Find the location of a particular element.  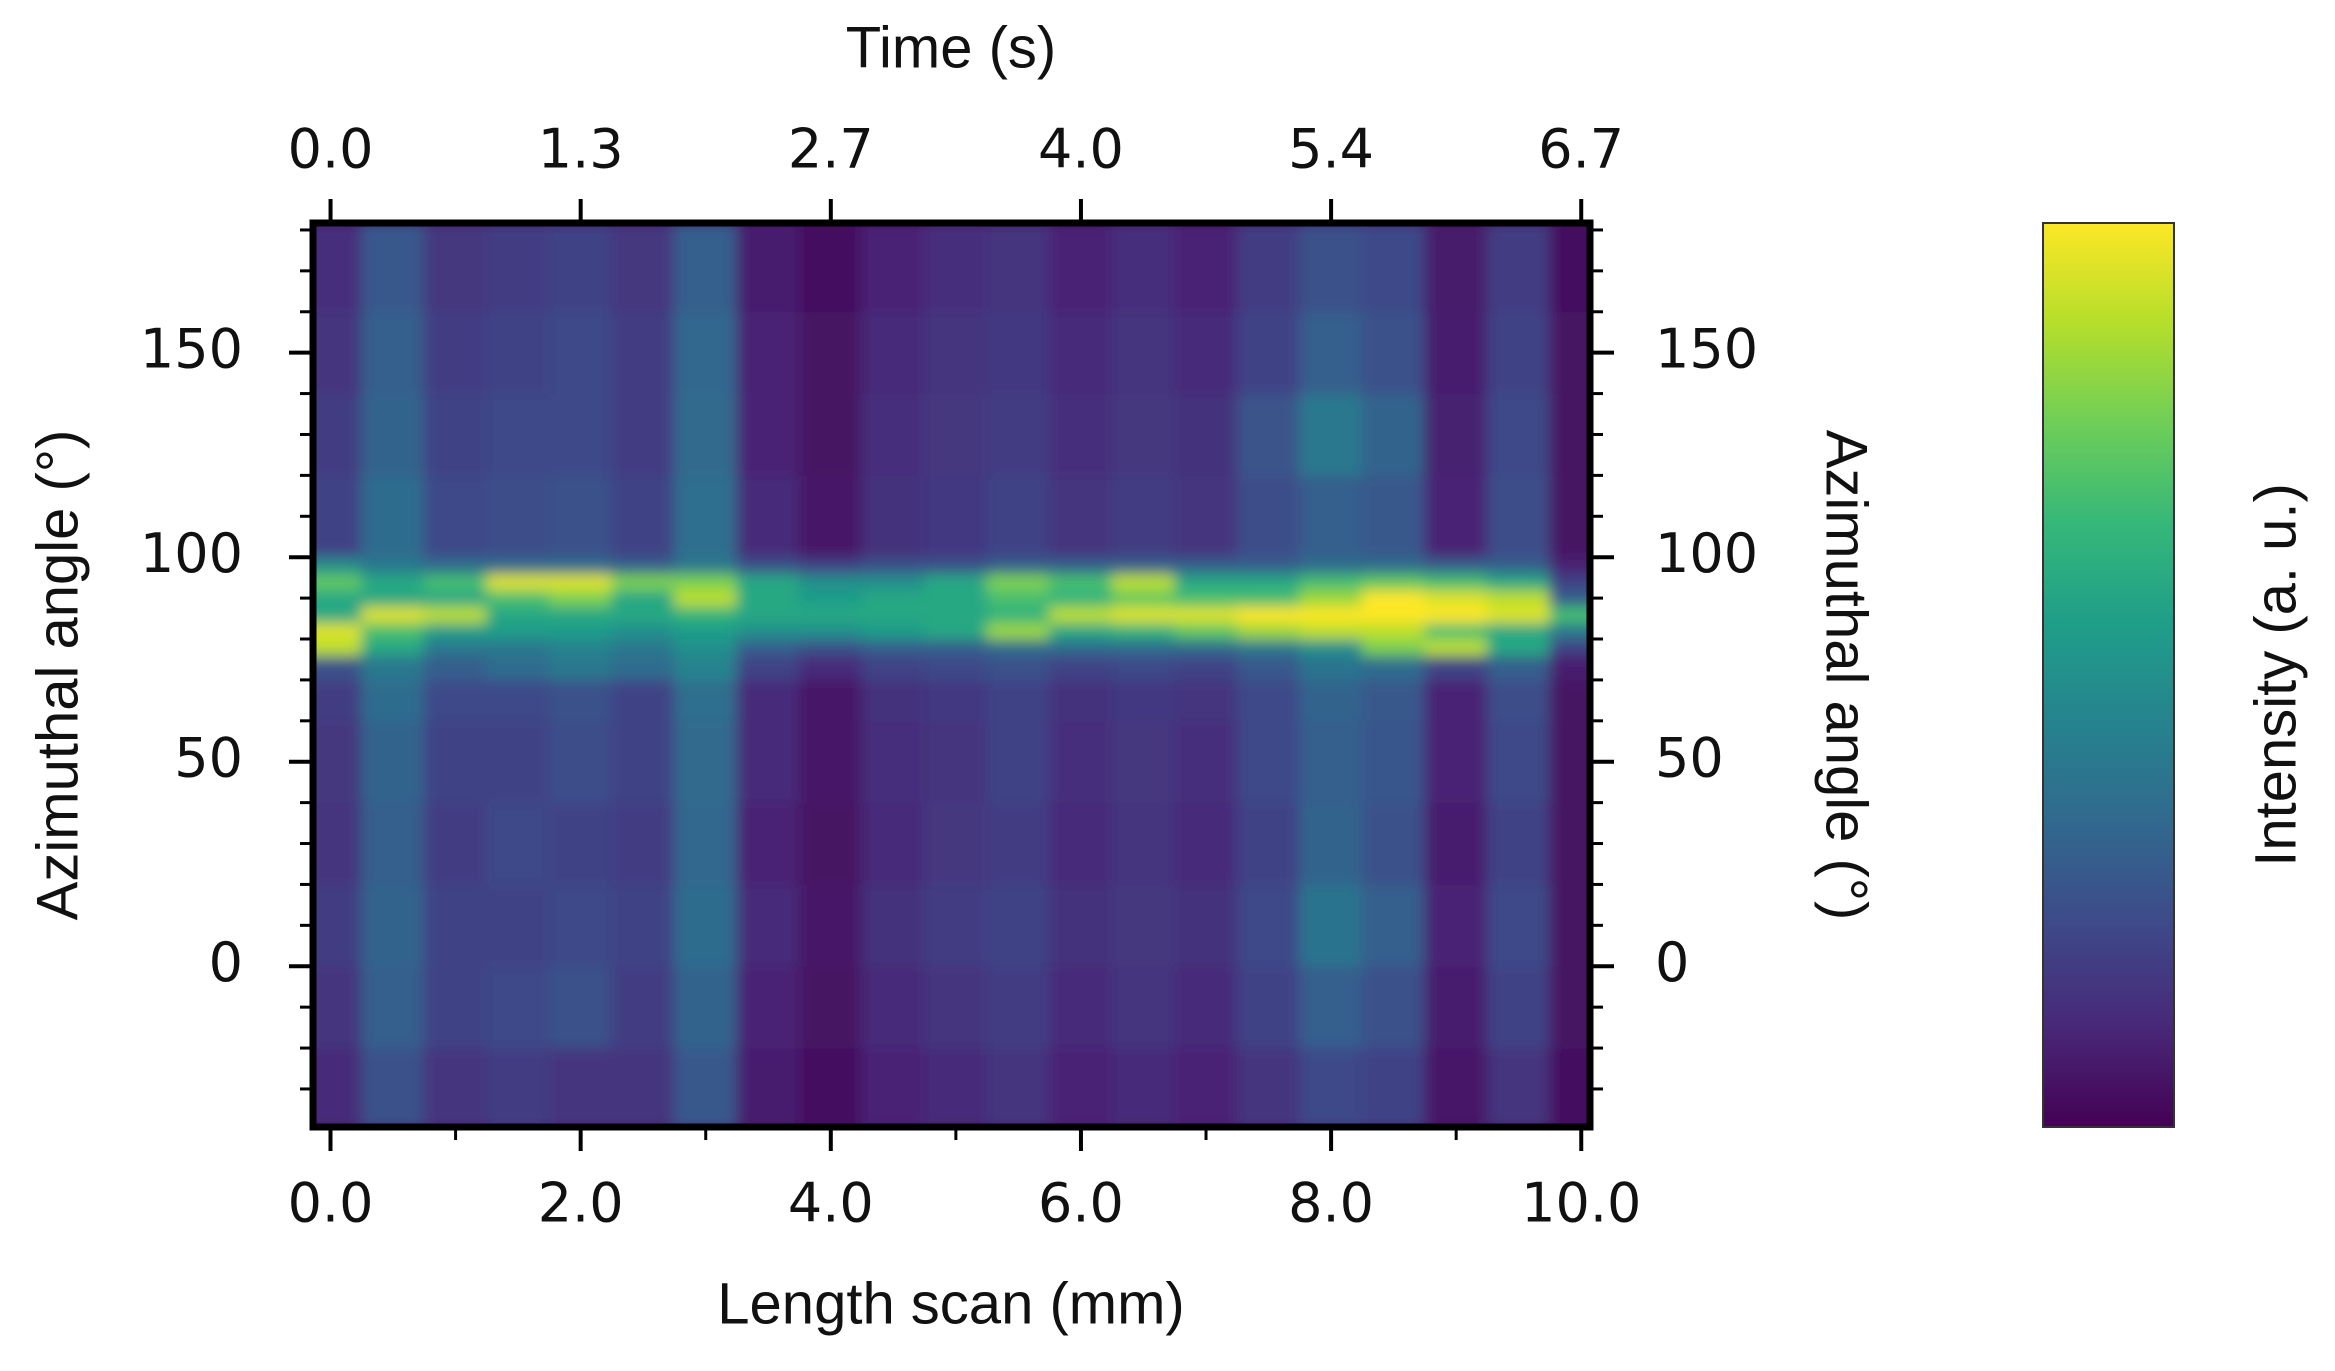

y-tick-label: 0 is located at coordinates (226, 962).